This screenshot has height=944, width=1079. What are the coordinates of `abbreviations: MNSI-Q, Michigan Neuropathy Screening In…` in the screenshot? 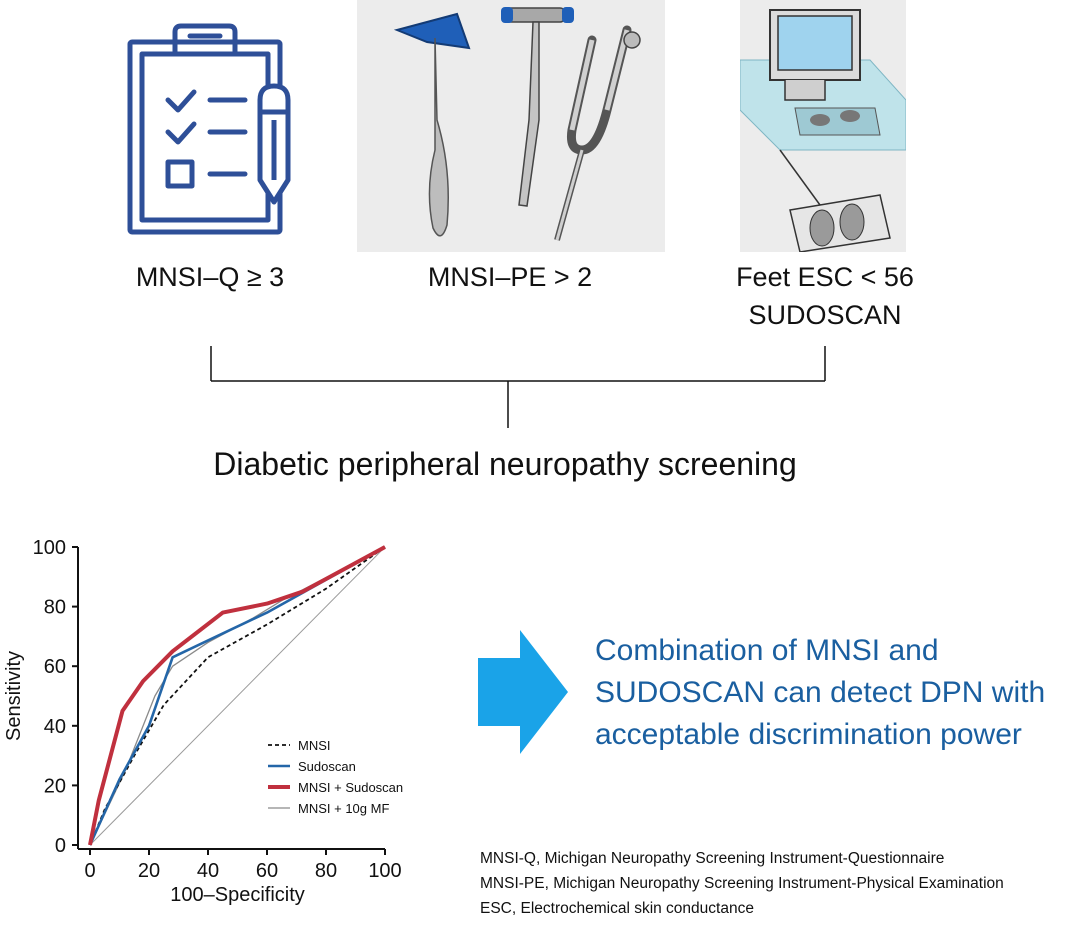 It's located at (742, 883).